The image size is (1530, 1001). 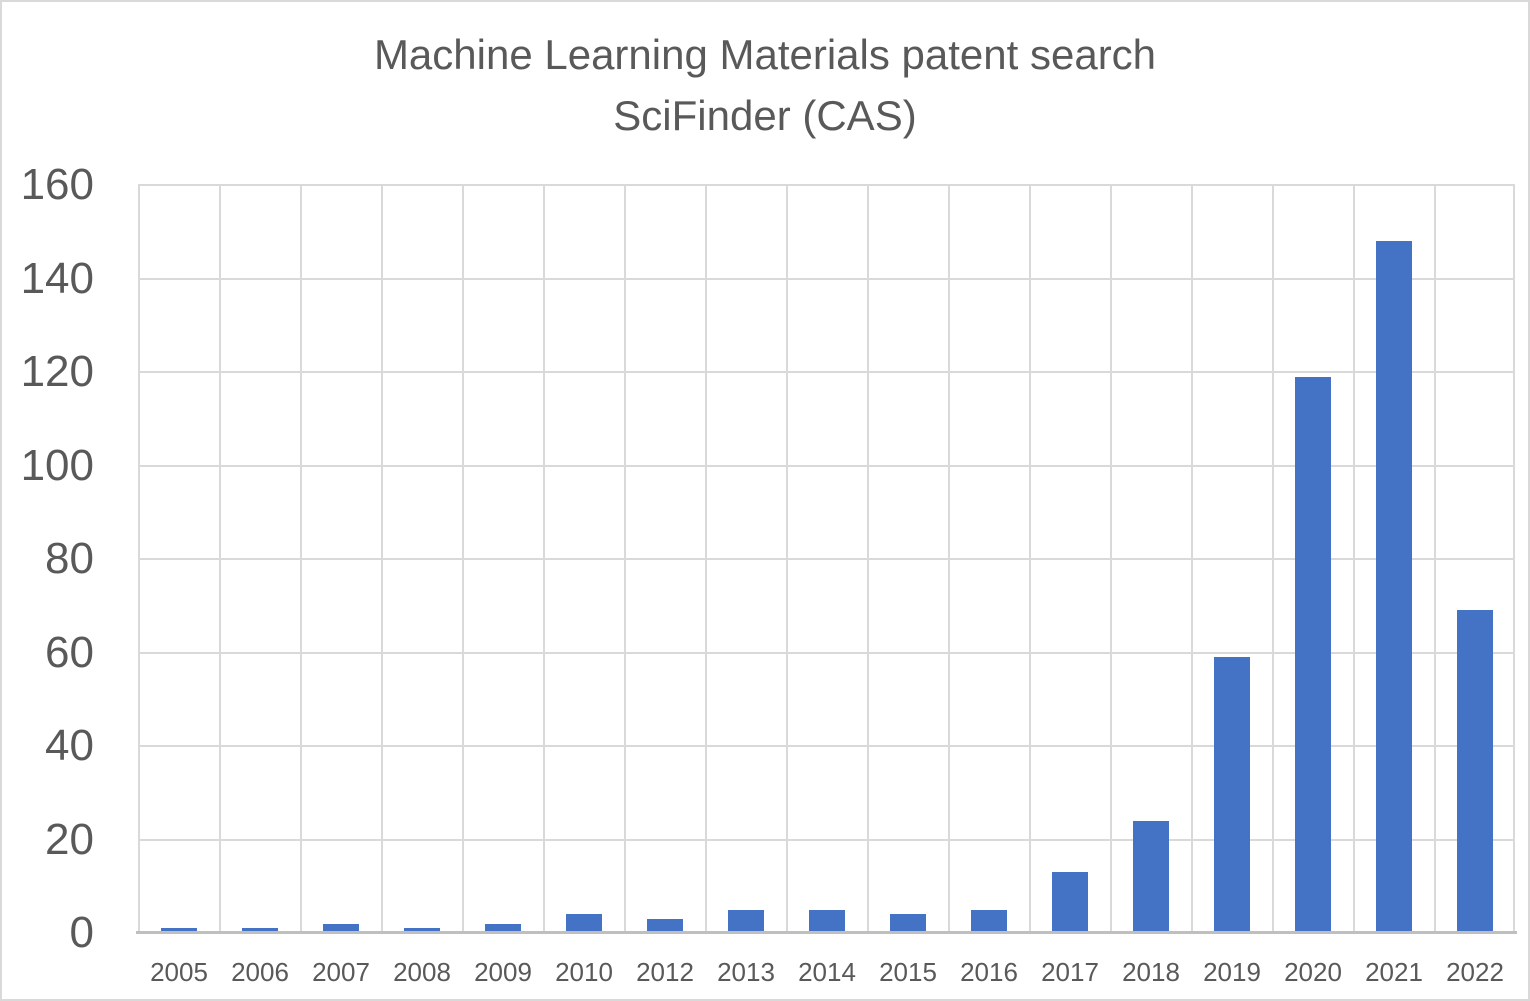 I want to click on y-tick-label: 60, so click(x=69, y=652).